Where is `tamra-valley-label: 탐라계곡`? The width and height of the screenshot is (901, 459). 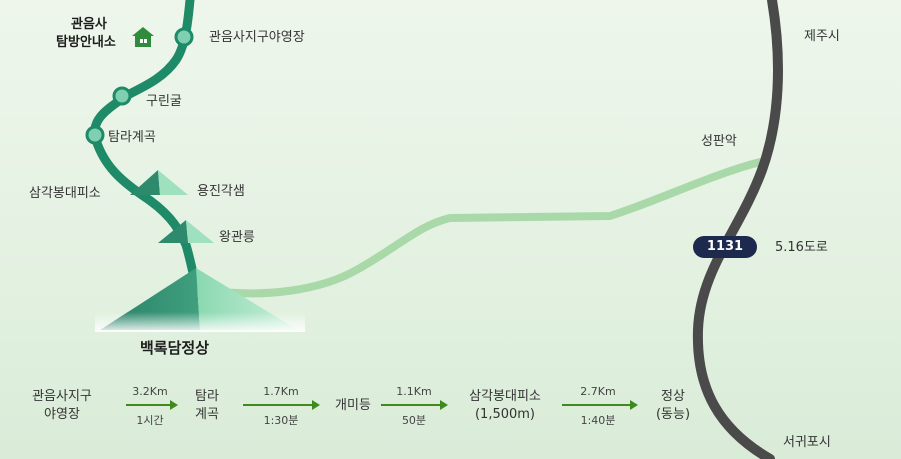
tamra-valley-label: 탐라계곡 is located at coordinates (132, 137).